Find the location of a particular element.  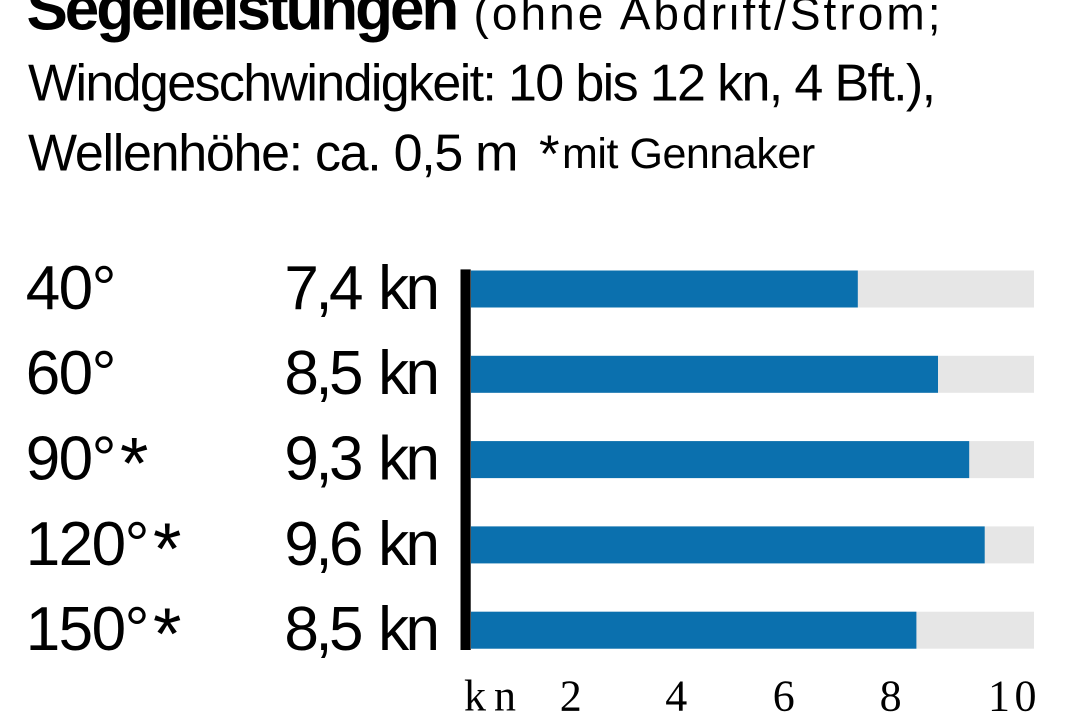

svg-text: Wellenhöhe: ca. 0,5 m is located at coordinates (272, 154).